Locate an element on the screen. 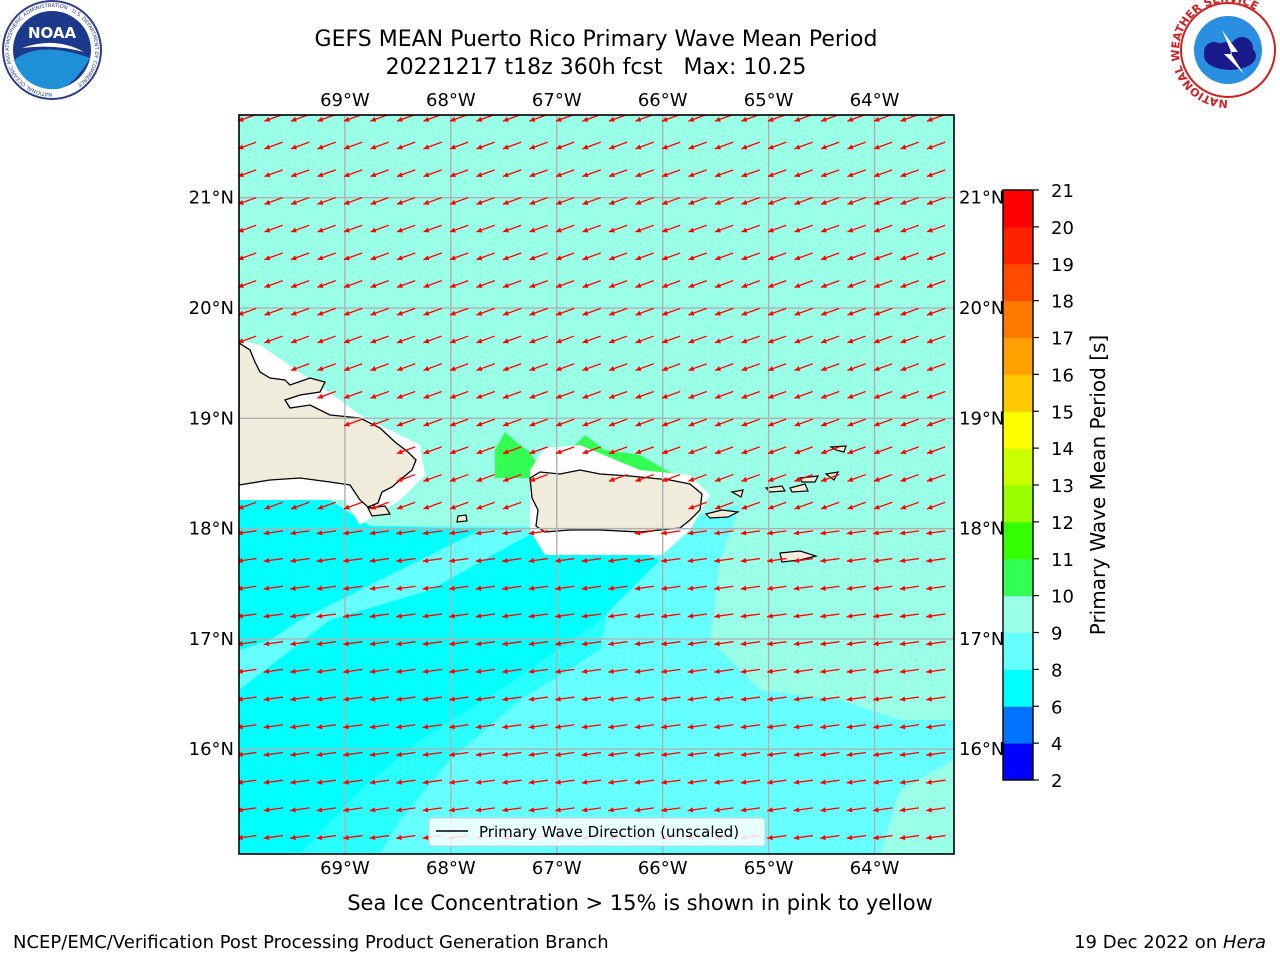 This screenshot has height=960, width=1280. lon-tick-label-bottom: 66°W is located at coordinates (663, 868).